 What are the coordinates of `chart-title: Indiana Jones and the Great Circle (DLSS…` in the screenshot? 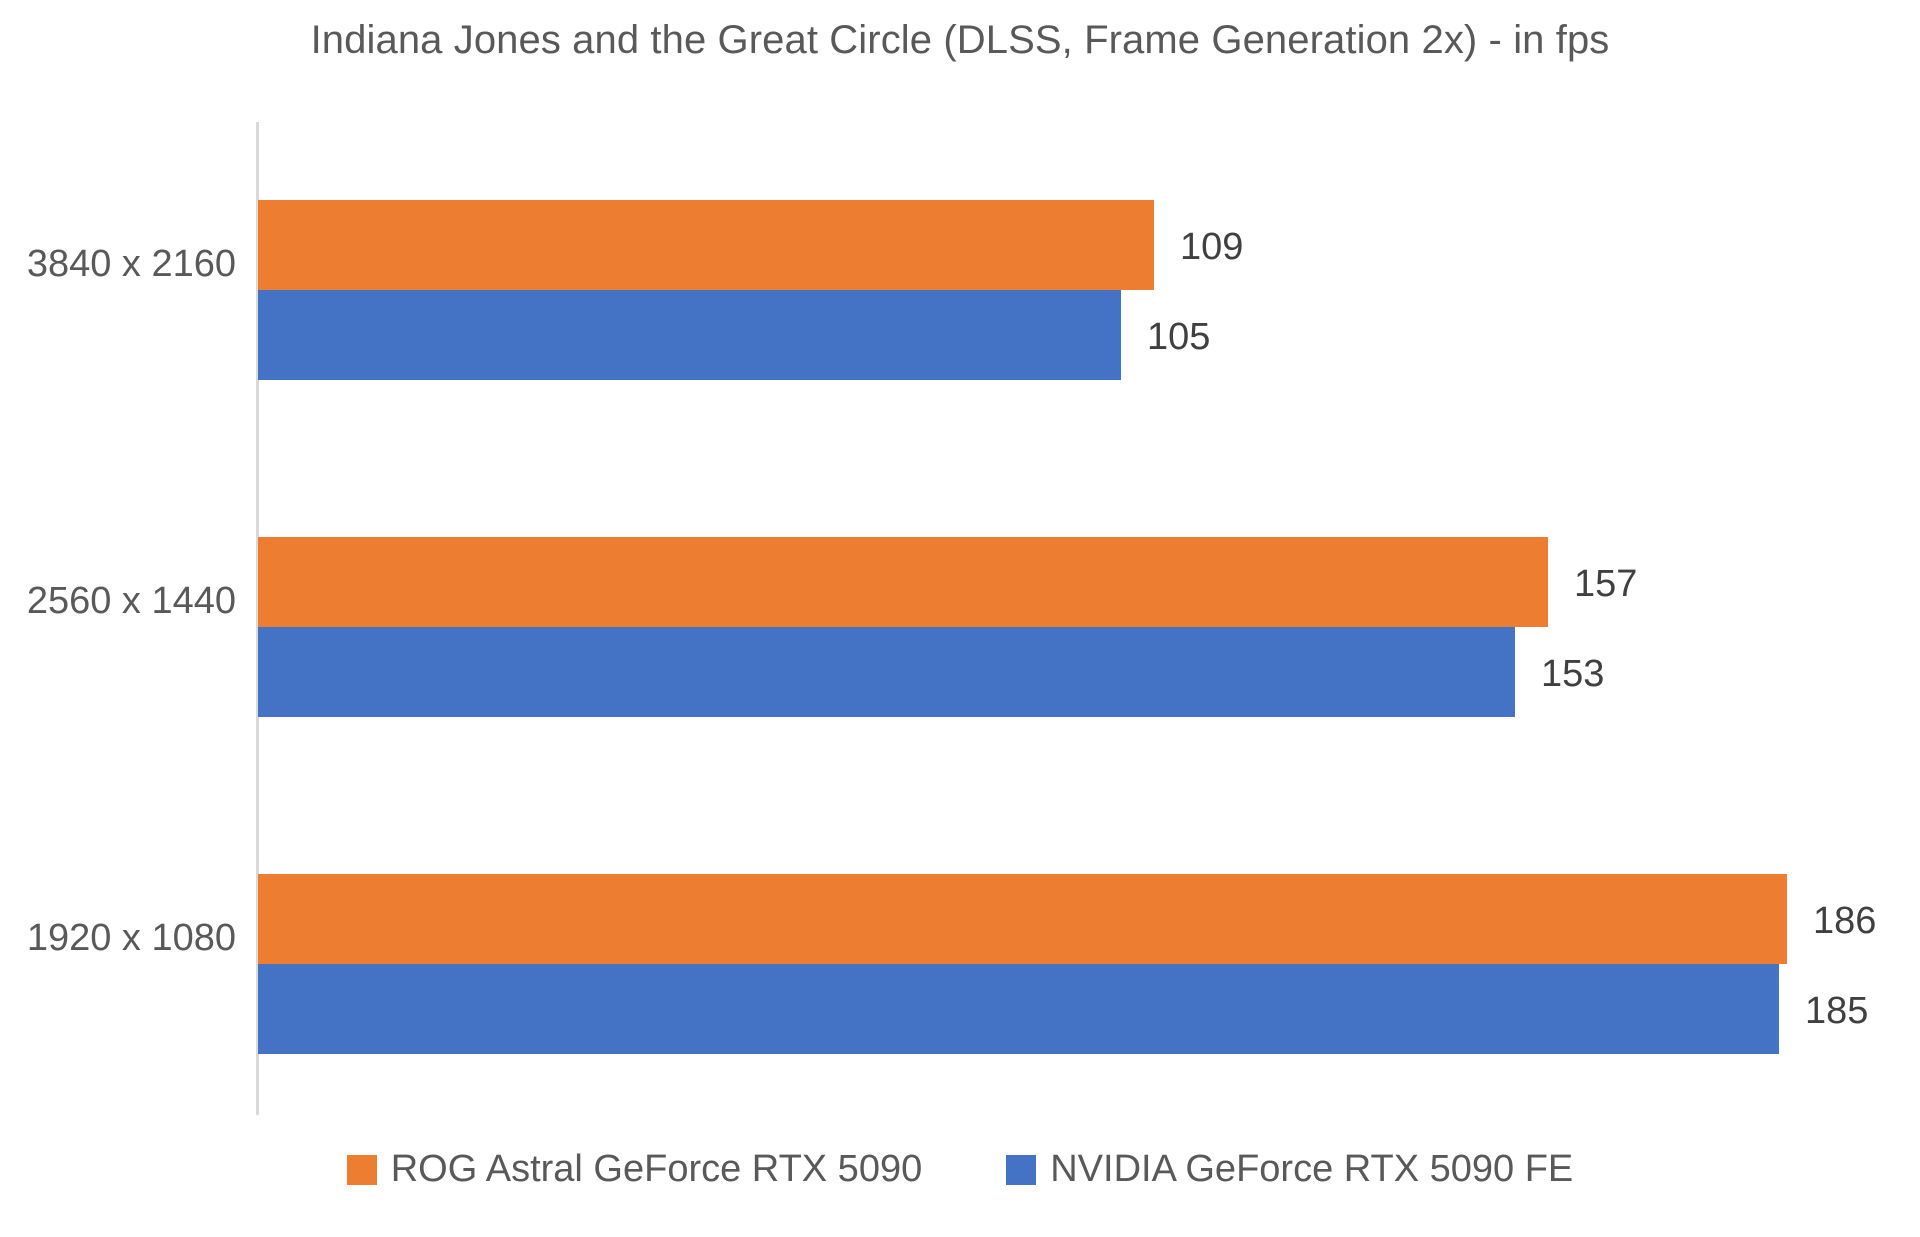 It's located at (960, 40).